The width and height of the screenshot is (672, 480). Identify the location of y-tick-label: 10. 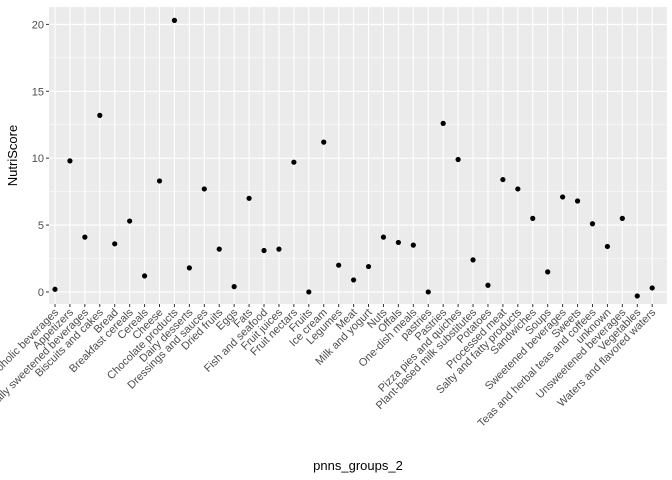
(38, 159).